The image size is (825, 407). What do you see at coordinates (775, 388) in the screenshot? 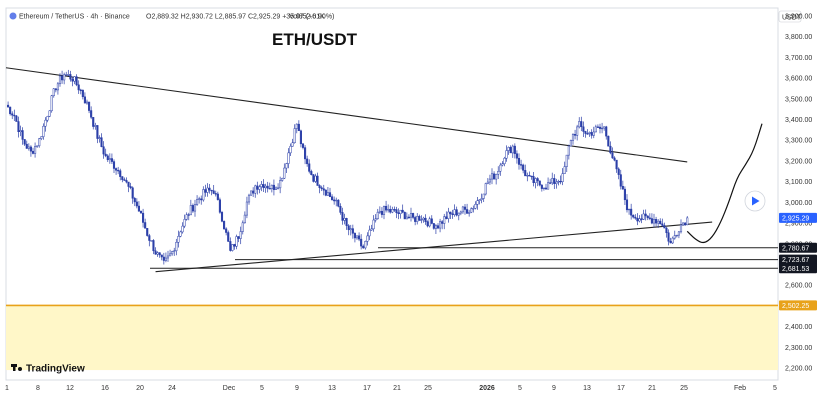
I see `x-tick-label: 5` at bounding box center [775, 388].